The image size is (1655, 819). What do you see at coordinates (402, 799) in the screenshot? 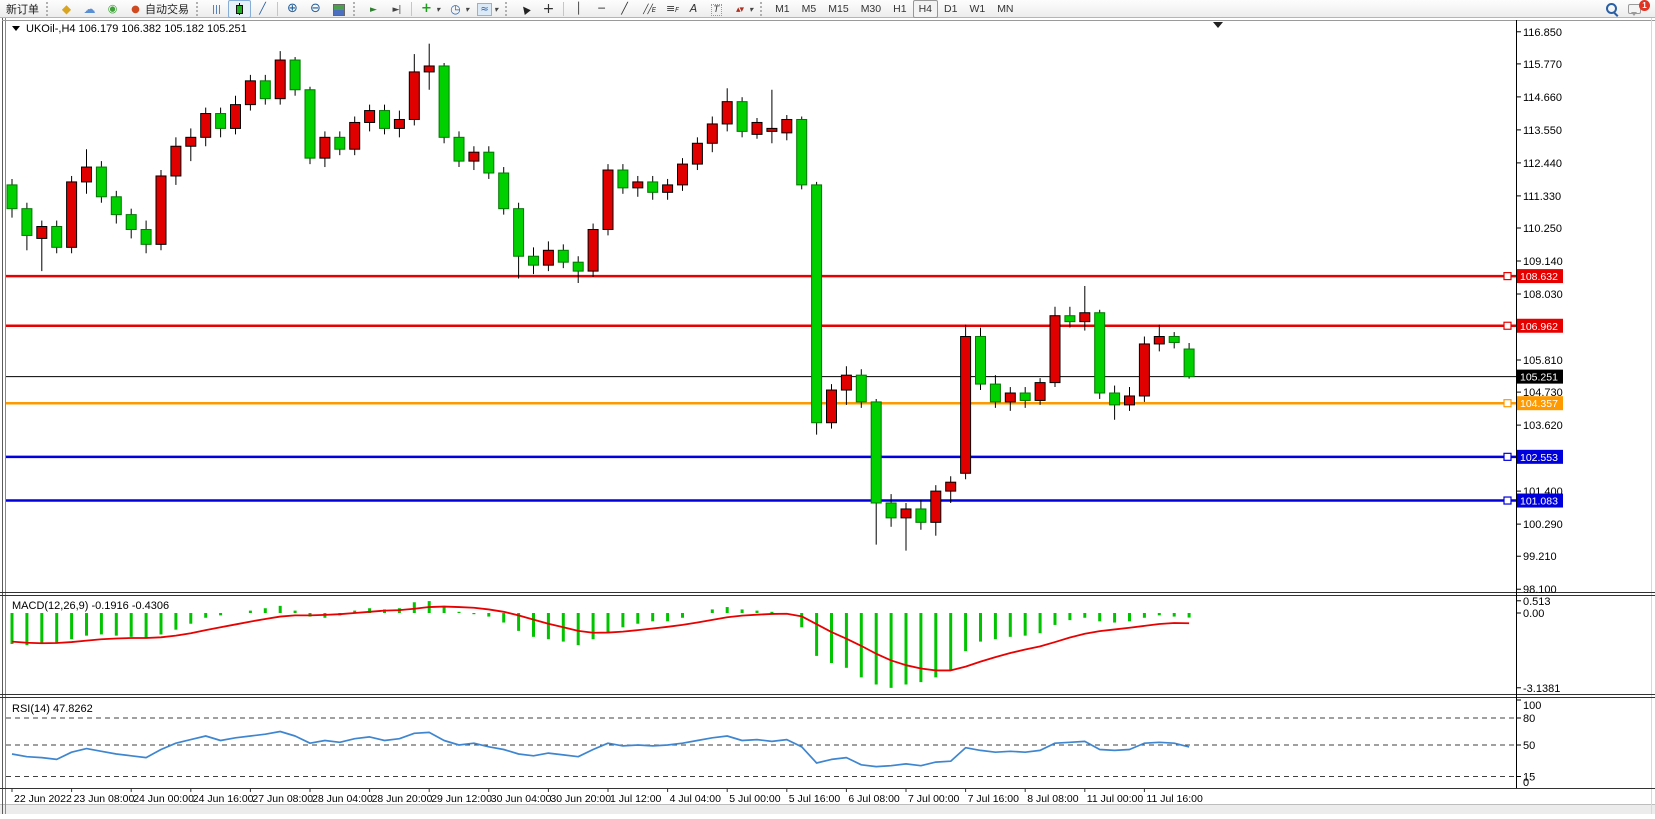
I see `svg-text: 28 Jun 20:00` at bounding box center [402, 799].